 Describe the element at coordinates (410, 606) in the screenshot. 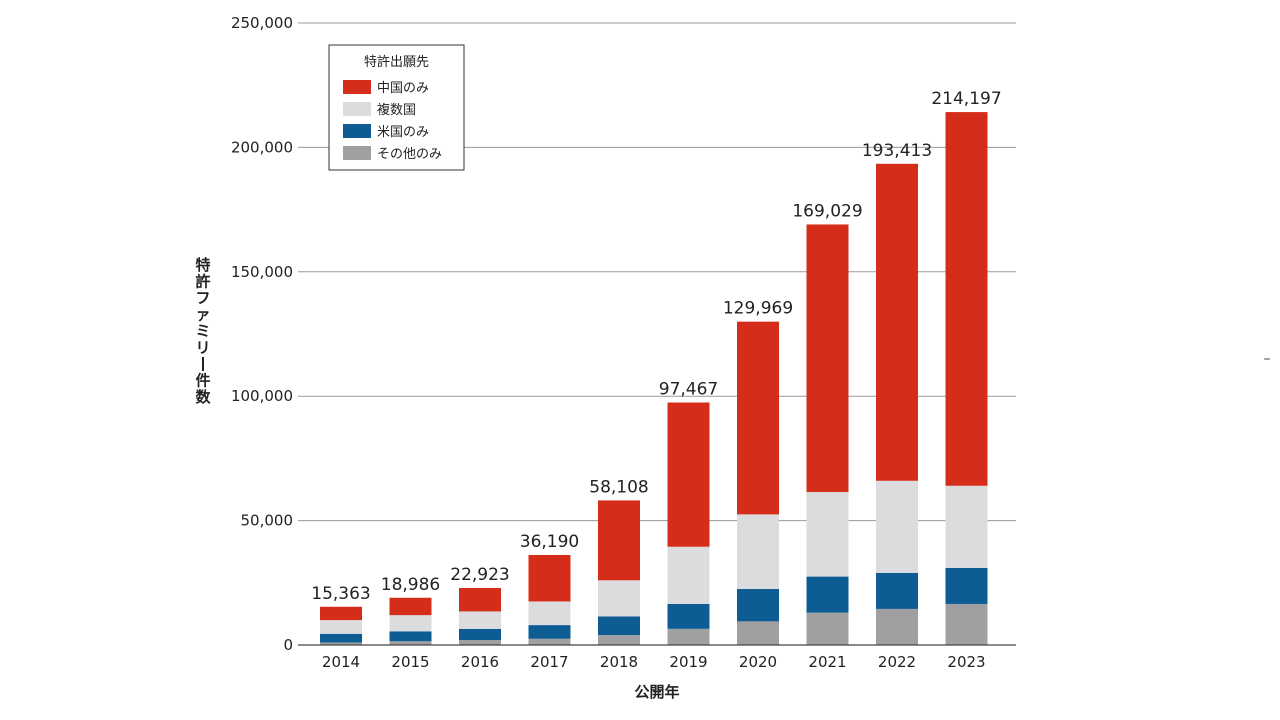

I see `bar-2015-中国のみ` at that location.